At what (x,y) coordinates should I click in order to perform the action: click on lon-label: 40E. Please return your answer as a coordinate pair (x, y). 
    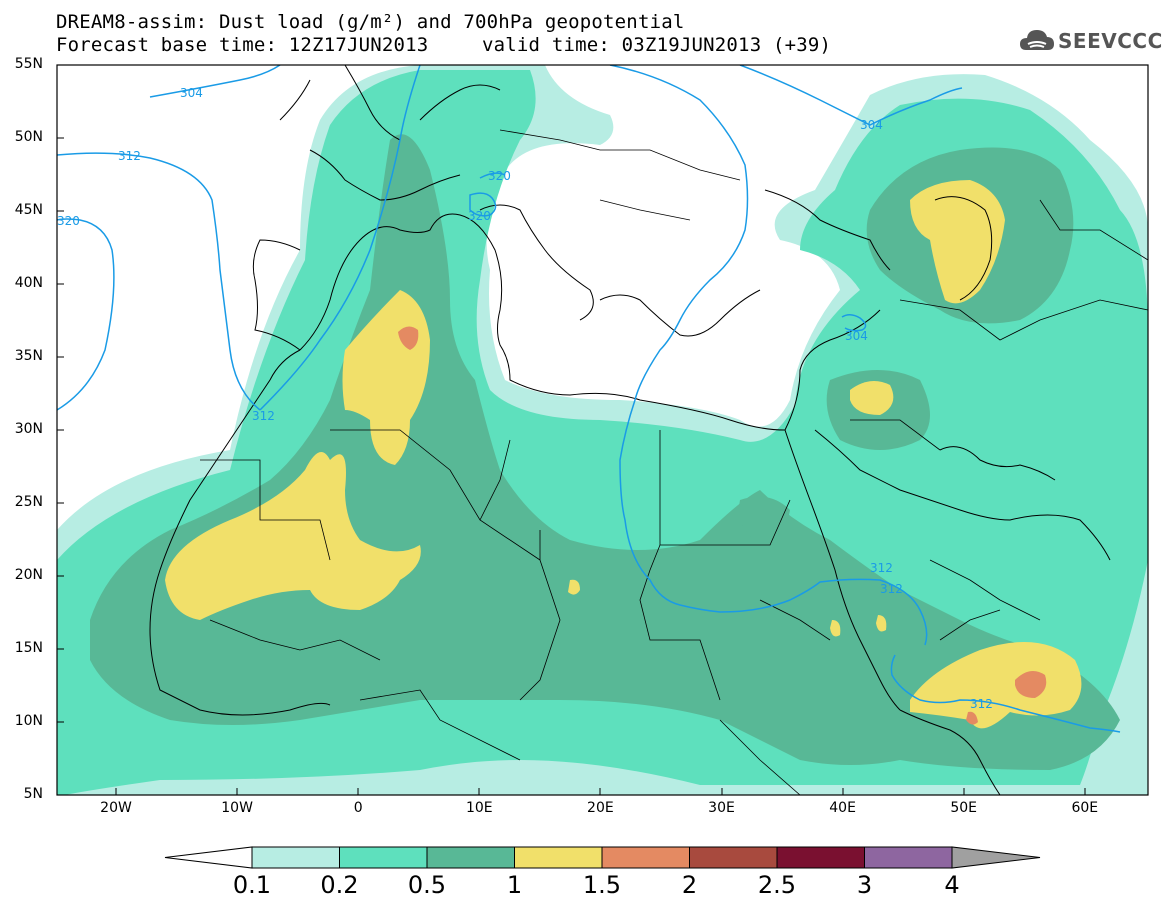
    Looking at the image, I should click on (842, 808).